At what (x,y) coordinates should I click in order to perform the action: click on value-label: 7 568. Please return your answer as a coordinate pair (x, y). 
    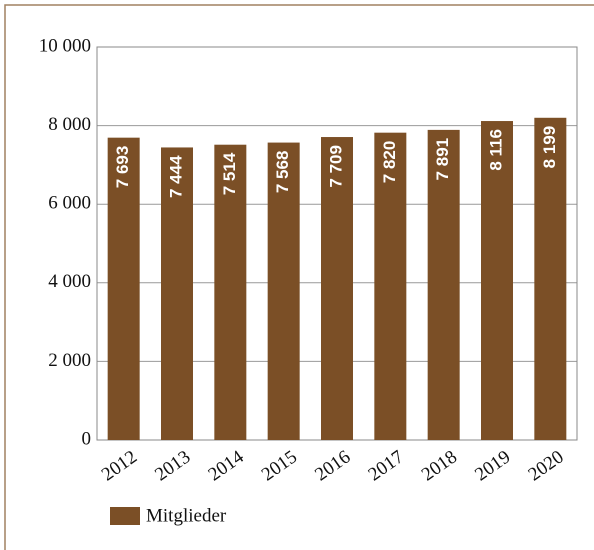
    Looking at the image, I should click on (282, 172).